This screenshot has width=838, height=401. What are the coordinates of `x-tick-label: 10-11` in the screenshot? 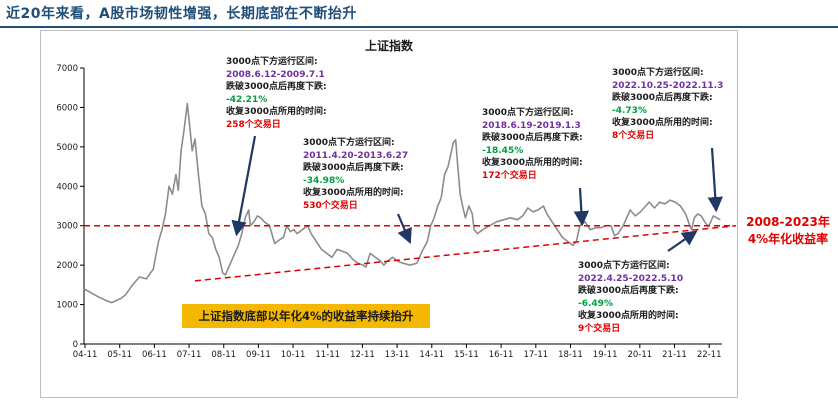 It's located at (293, 355).